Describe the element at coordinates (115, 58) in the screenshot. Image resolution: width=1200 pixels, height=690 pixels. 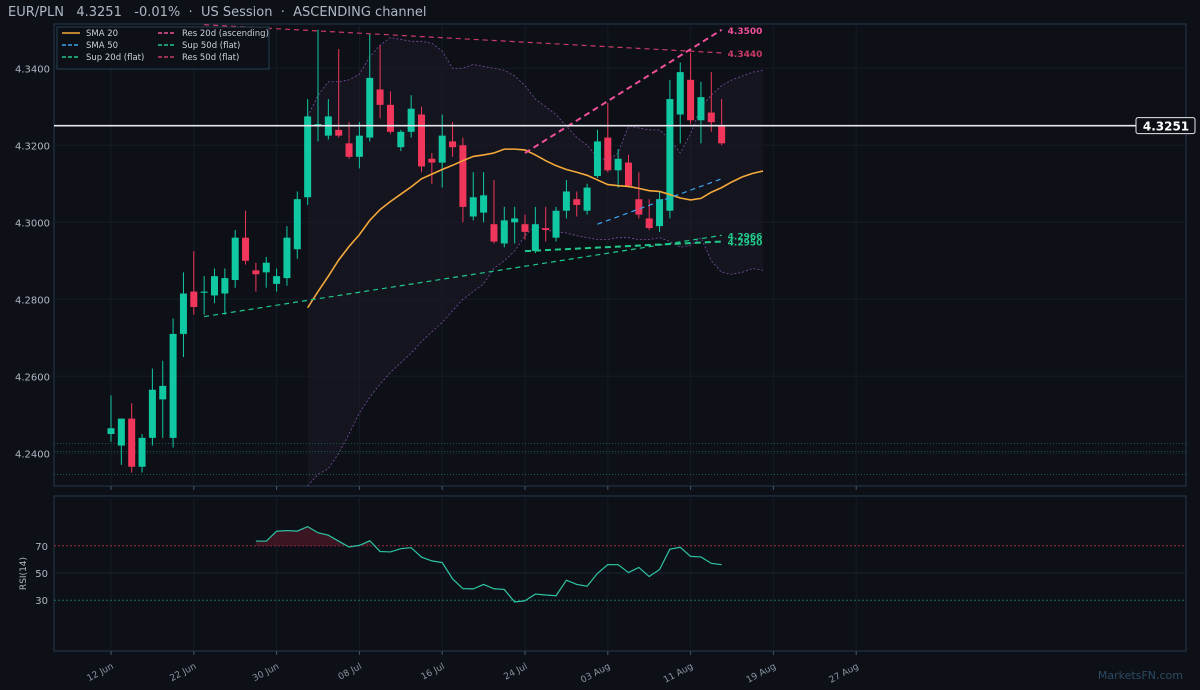
I see `legend-label: Sup 20d (flat)` at that location.